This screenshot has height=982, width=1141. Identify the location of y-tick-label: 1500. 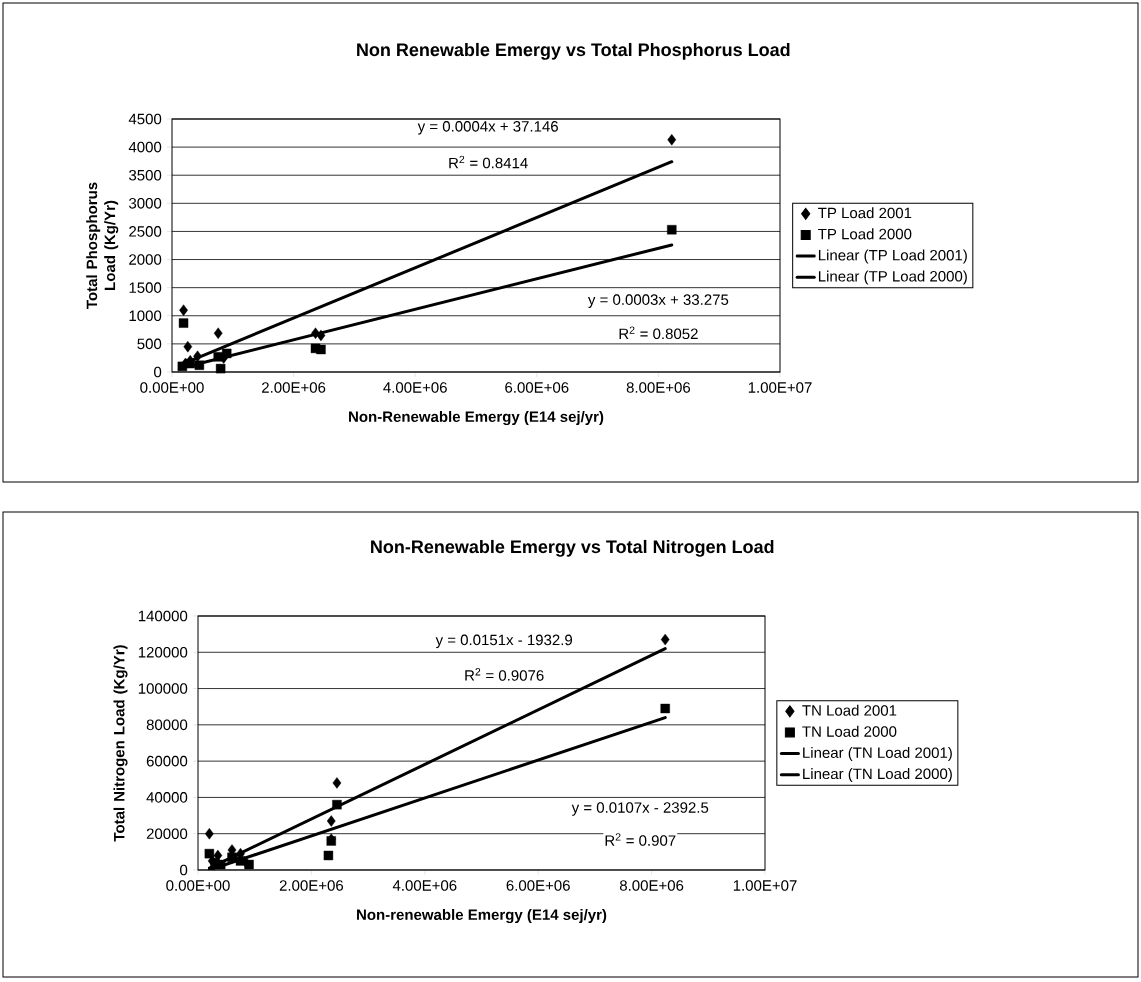
(145, 287).